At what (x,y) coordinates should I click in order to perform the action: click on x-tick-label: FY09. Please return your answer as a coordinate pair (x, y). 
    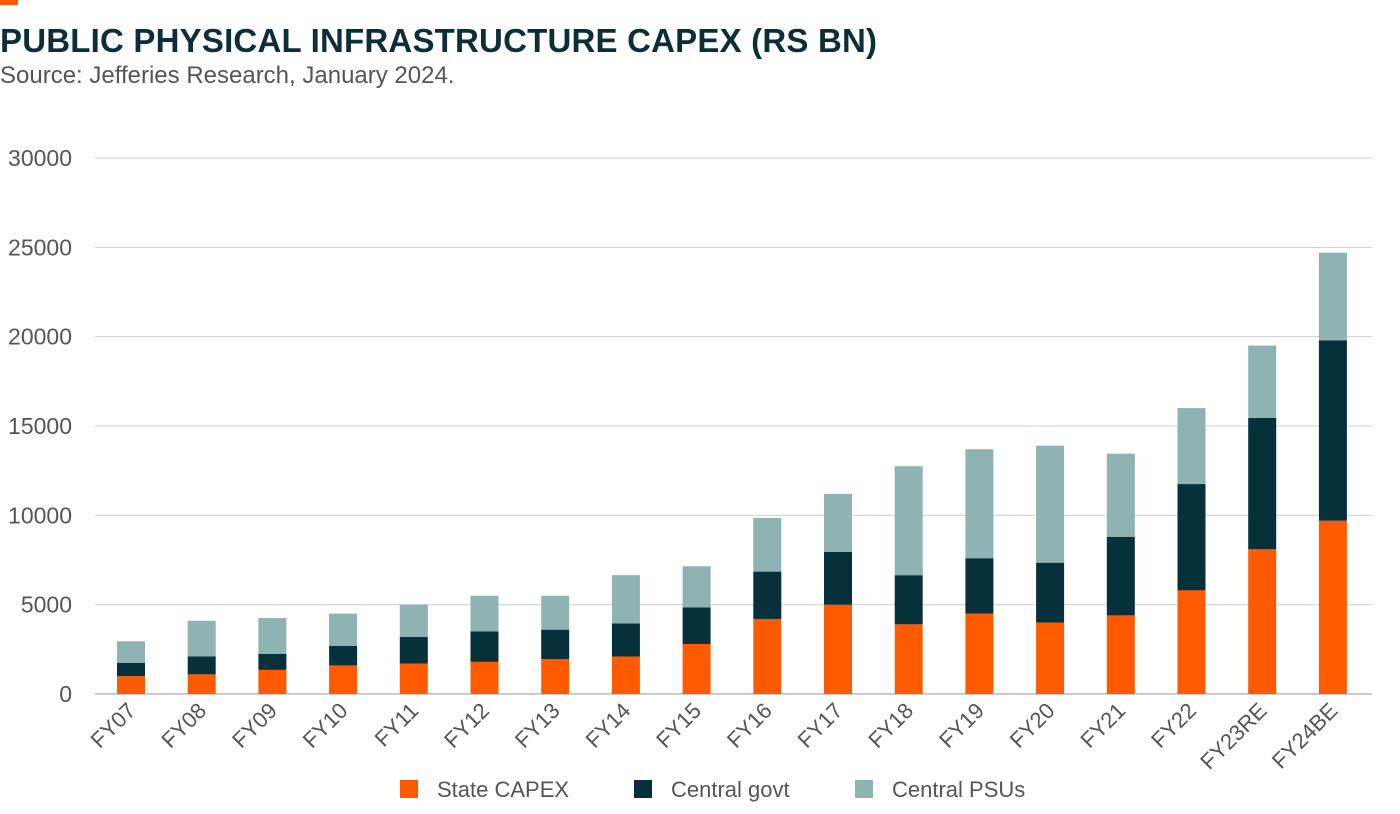
    Looking at the image, I should click on (254, 725).